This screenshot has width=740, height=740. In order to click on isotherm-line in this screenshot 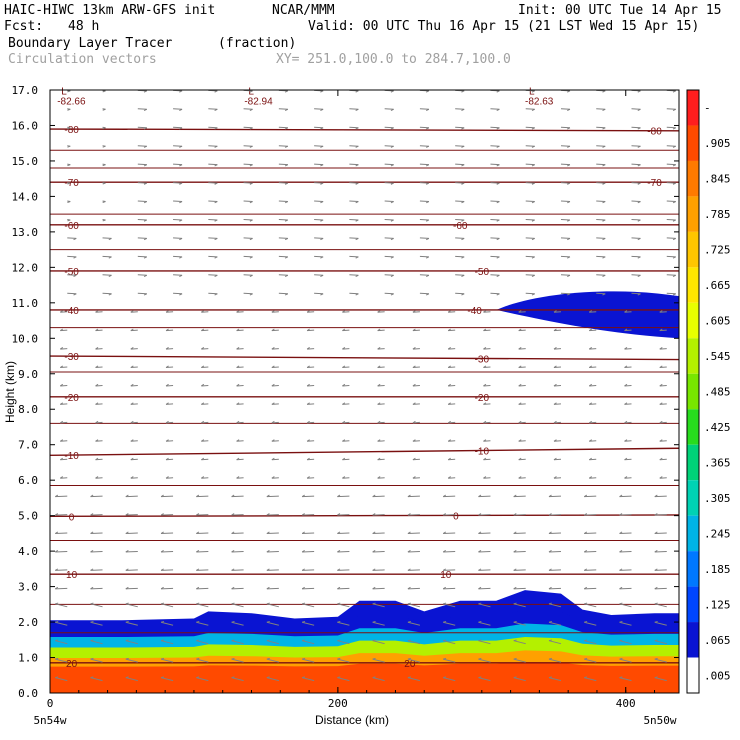, I will do `click(364, 516)`.